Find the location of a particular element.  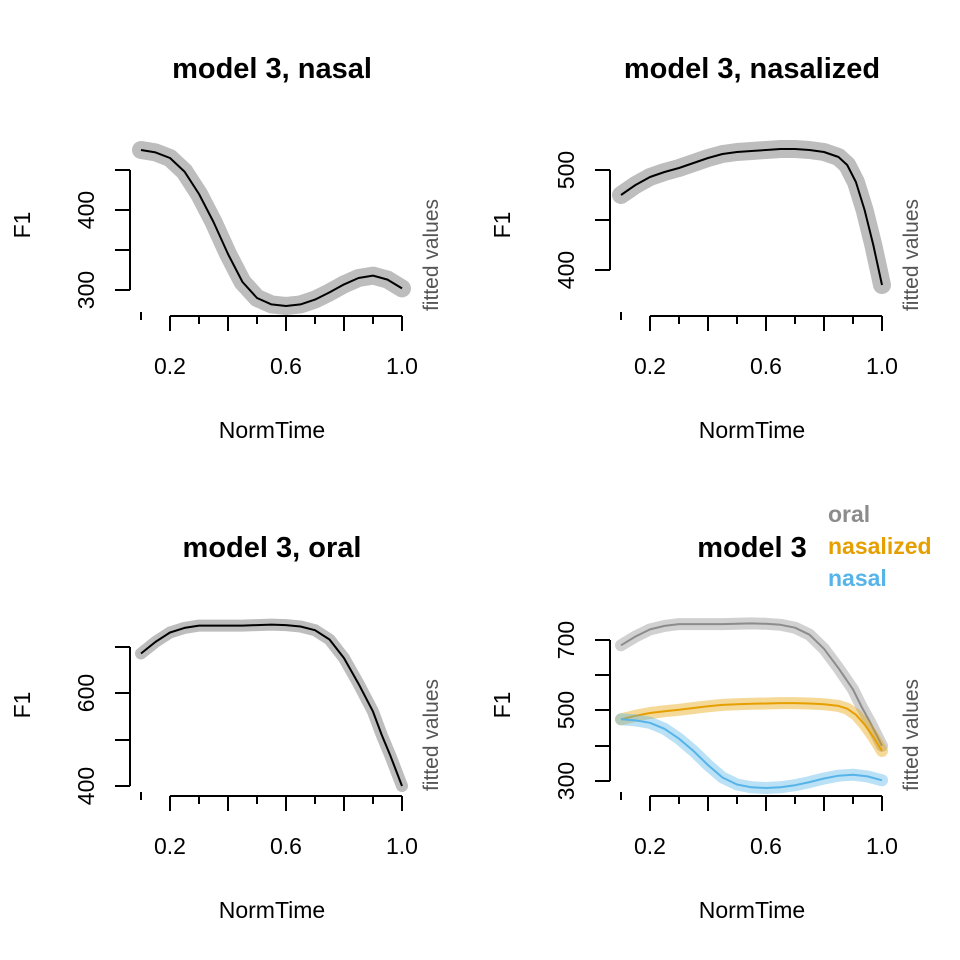

y-tick-label: 700 is located at coordinates (566, 640).